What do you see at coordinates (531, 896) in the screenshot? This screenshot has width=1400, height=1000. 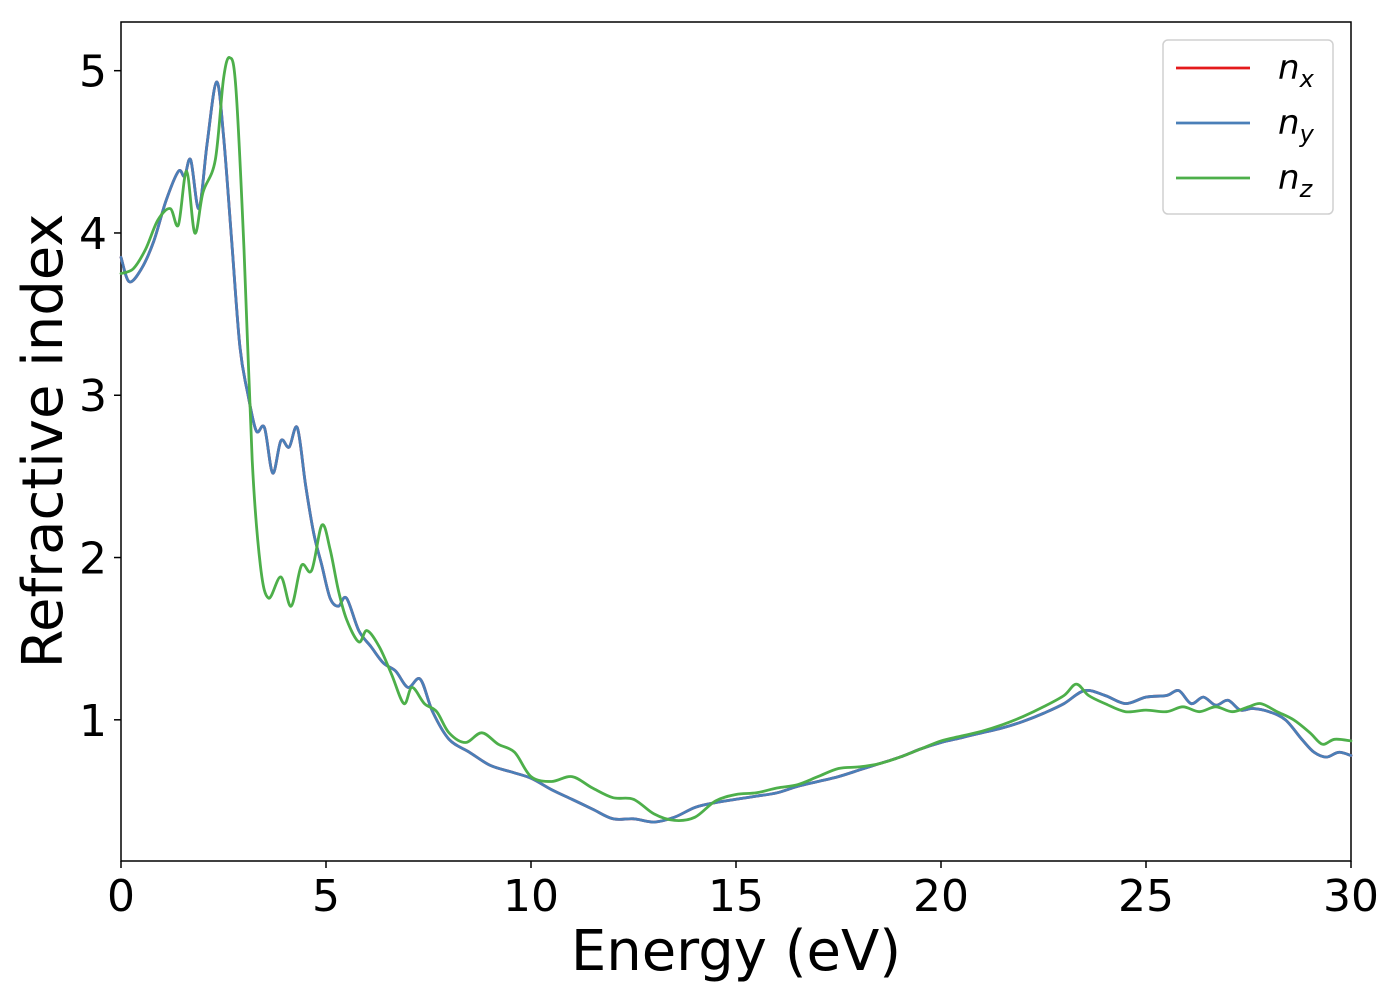 I see `x-tick-label: 10` at bounding box center [531, 896].